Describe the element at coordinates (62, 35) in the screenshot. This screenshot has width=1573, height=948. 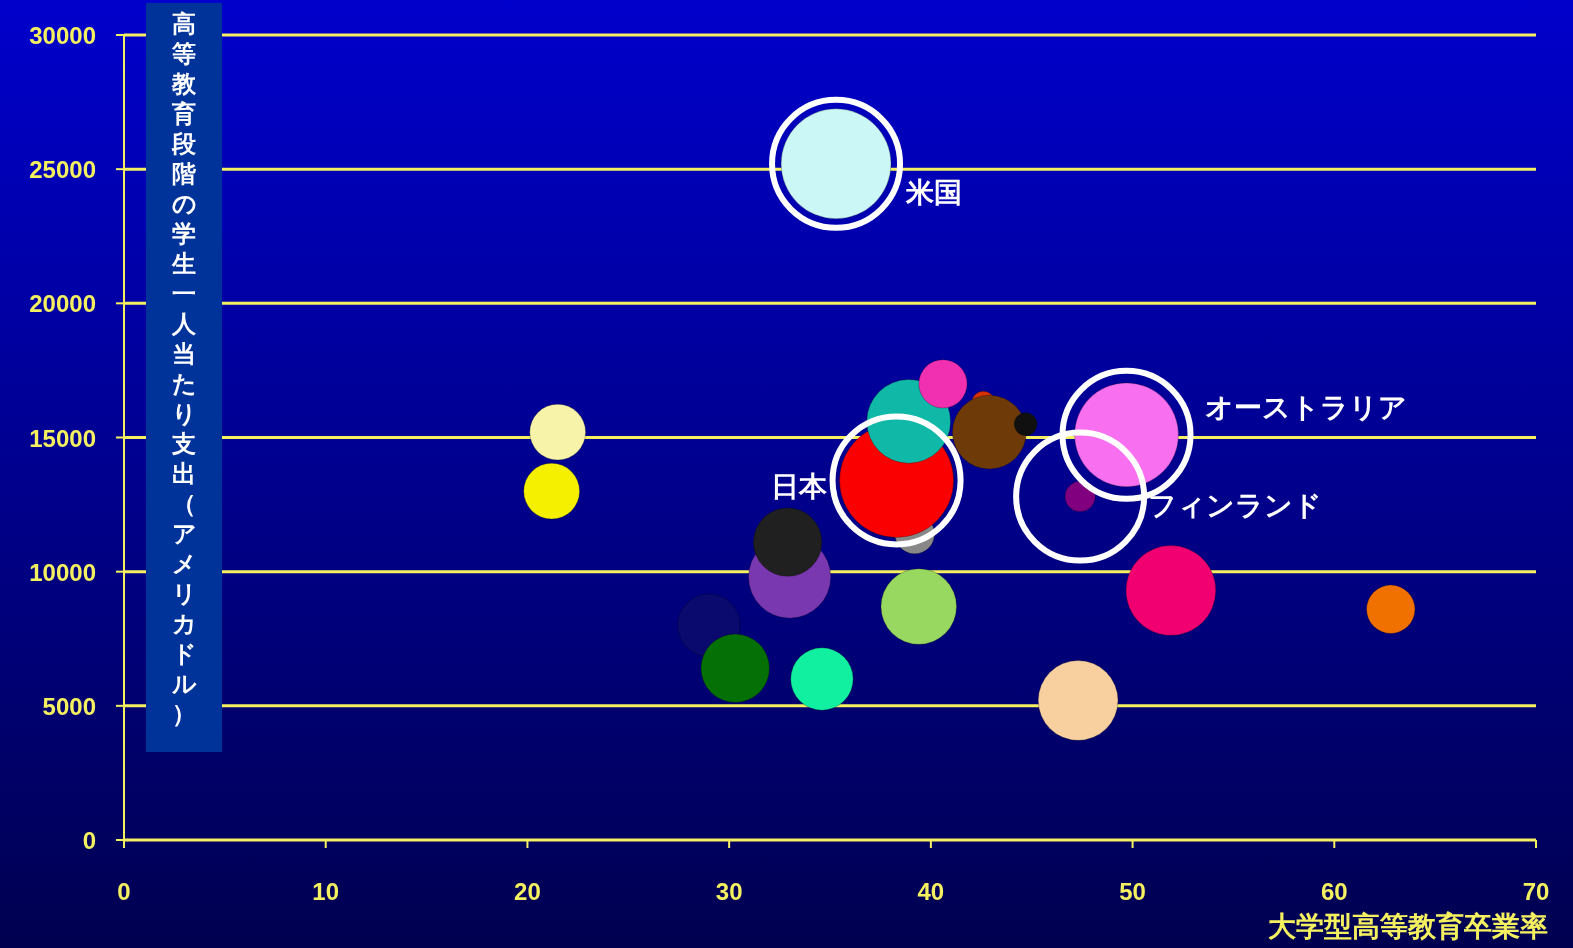
I see `y-tick-label: 30000` at that location.